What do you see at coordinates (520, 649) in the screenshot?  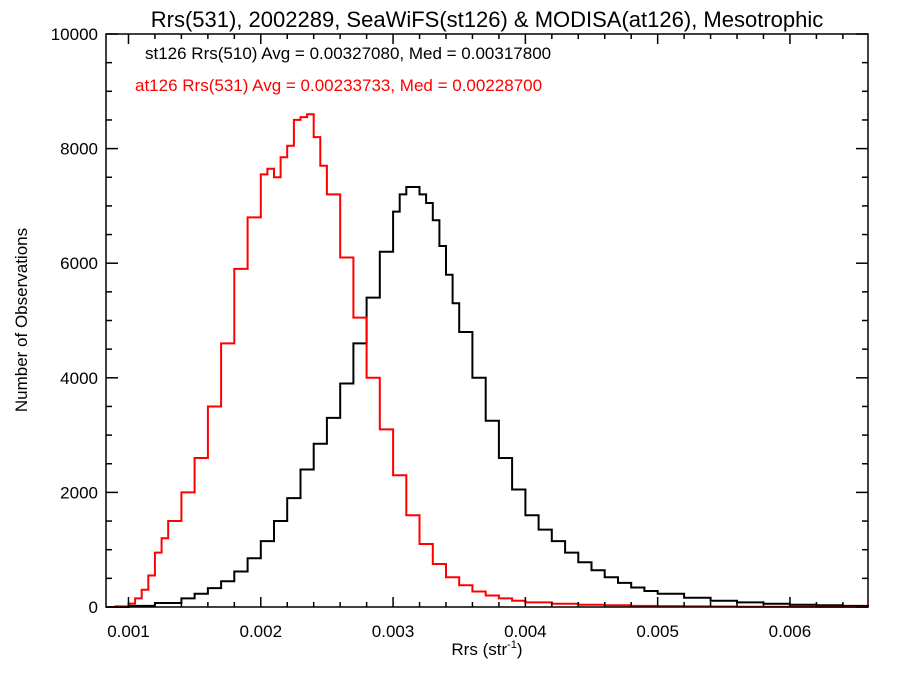 I see `x-axis-label-end: )` at bounding box center [520, 649].